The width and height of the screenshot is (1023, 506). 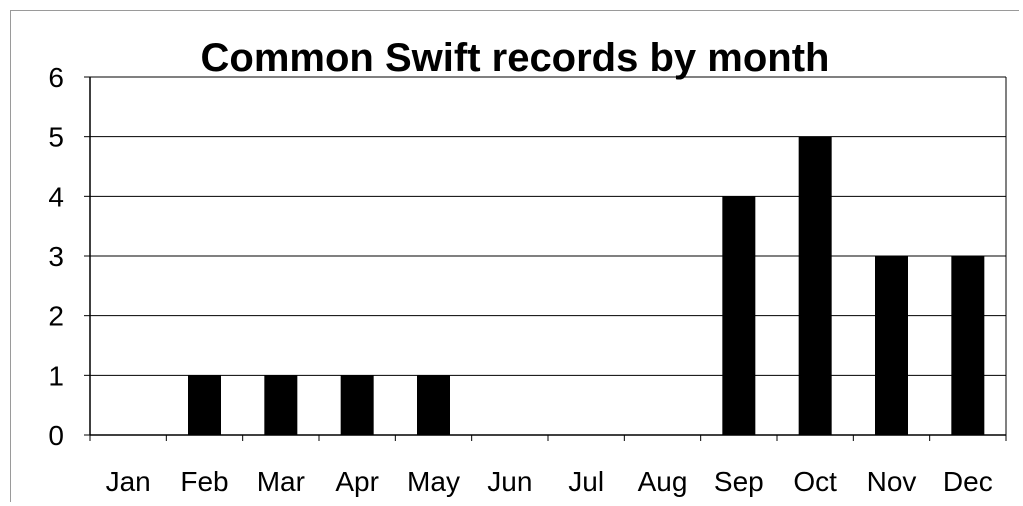 What do you see at coordinates (515, 58) in the screenshot?
I see `chart-title: Common Swift records by month` at bounding box center [515, 58].